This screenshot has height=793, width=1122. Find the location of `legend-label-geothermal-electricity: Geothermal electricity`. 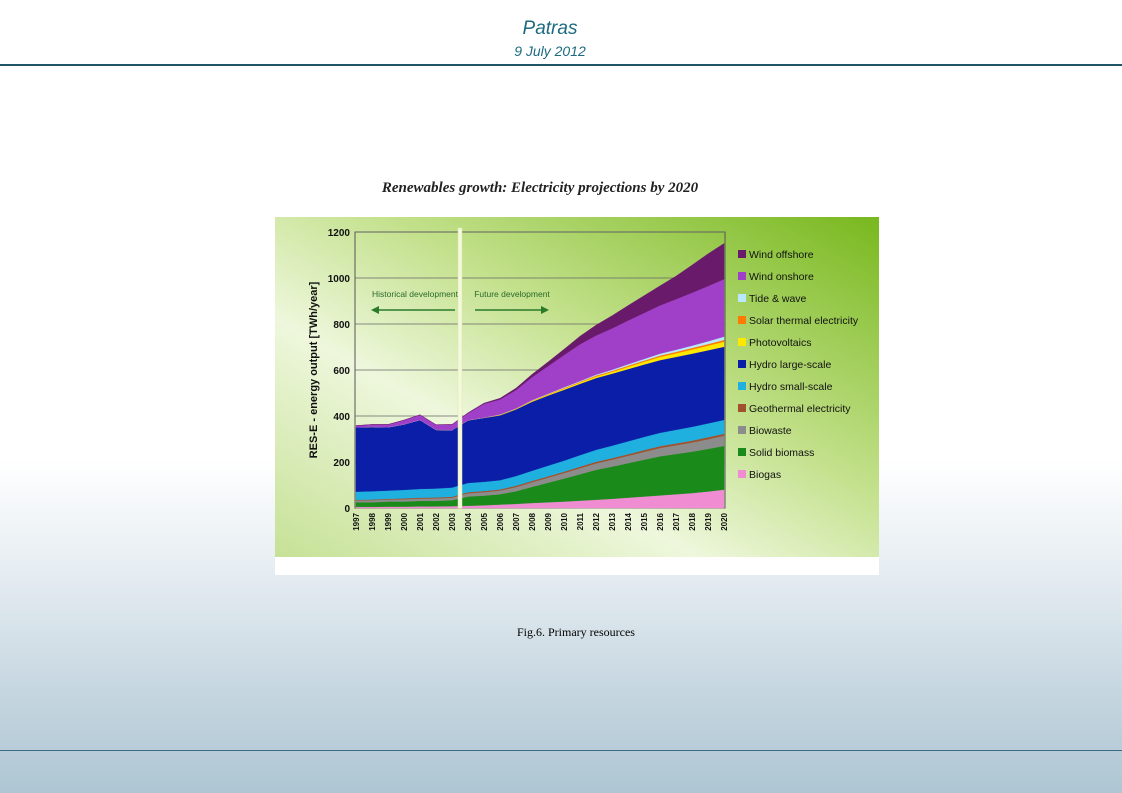

legend-label-geothermal-electricity: Geothermal electricity is located at coordinates (800, 409).